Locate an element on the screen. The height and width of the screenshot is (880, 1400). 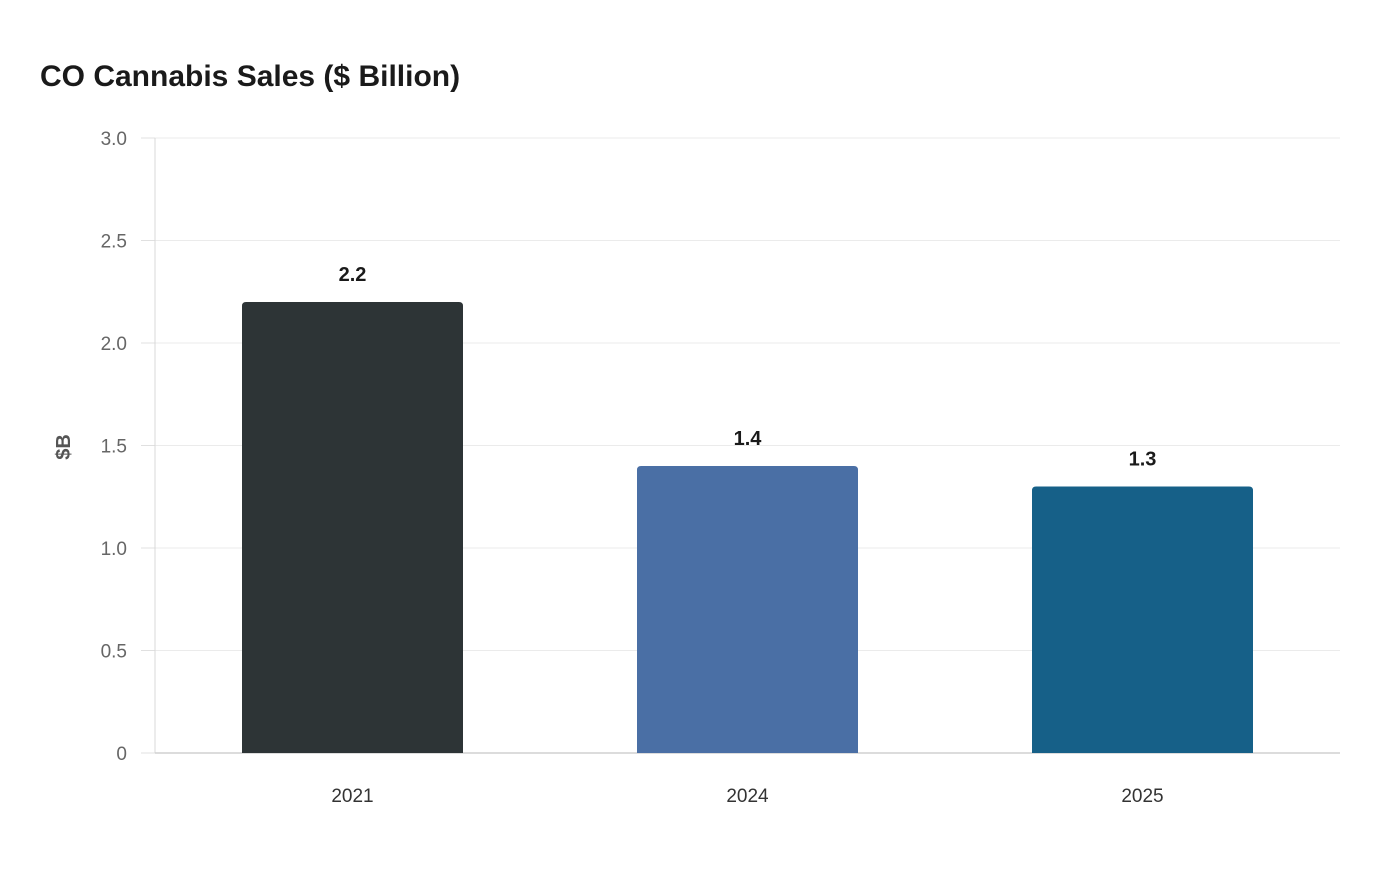
y-axis-label: $B is located at coordinates (64, 447).